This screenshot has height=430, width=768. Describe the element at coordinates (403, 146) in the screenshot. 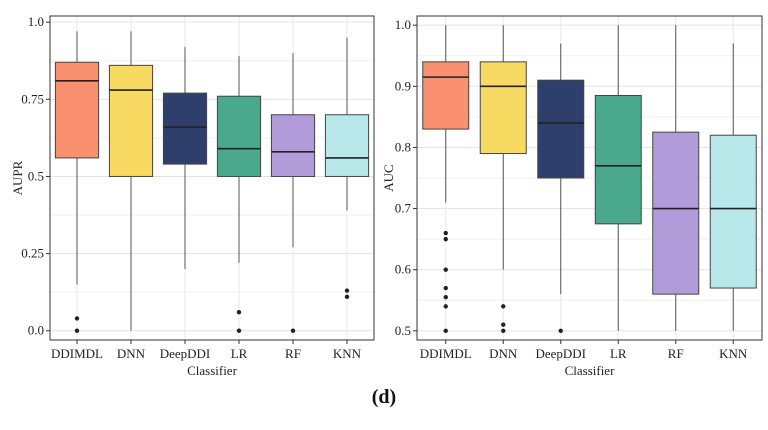

I see `y-tick-label: 0.8` at that location.